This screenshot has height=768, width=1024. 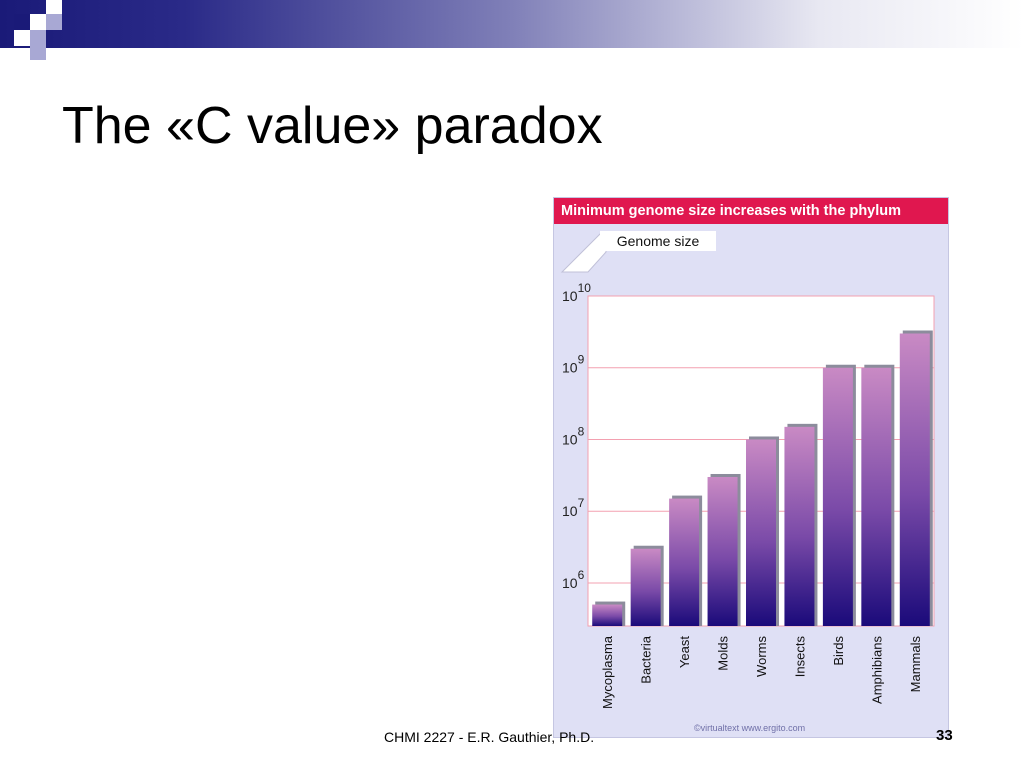 I want to click on x-tick-label: Birds, so click(x=838, y=651).